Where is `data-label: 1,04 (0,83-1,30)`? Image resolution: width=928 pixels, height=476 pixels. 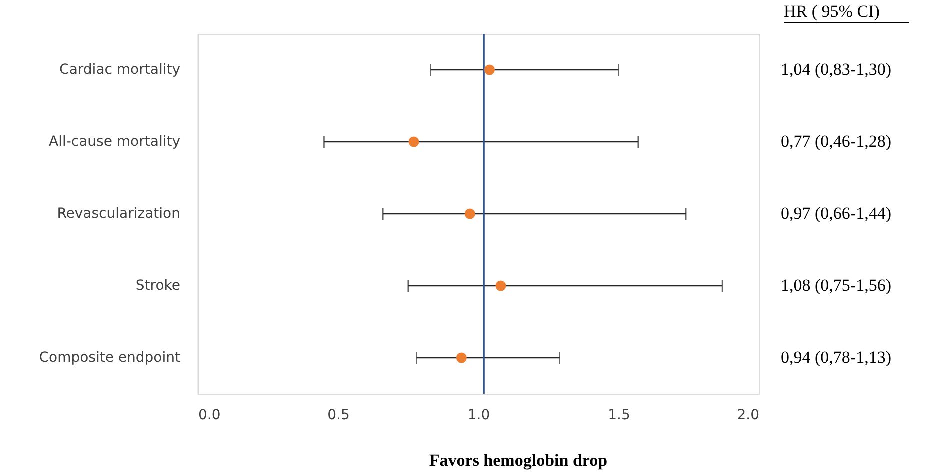 data-label: 1,04 (0,83-1,30) is located at coordinates (836, 69).